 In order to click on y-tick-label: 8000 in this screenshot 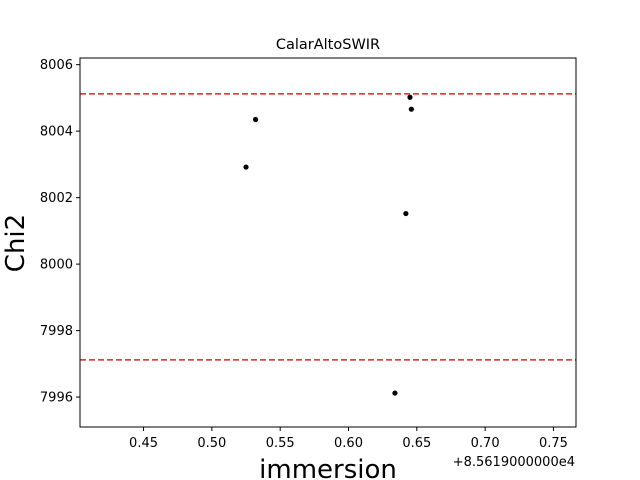, I will do `click(56, 265)`.